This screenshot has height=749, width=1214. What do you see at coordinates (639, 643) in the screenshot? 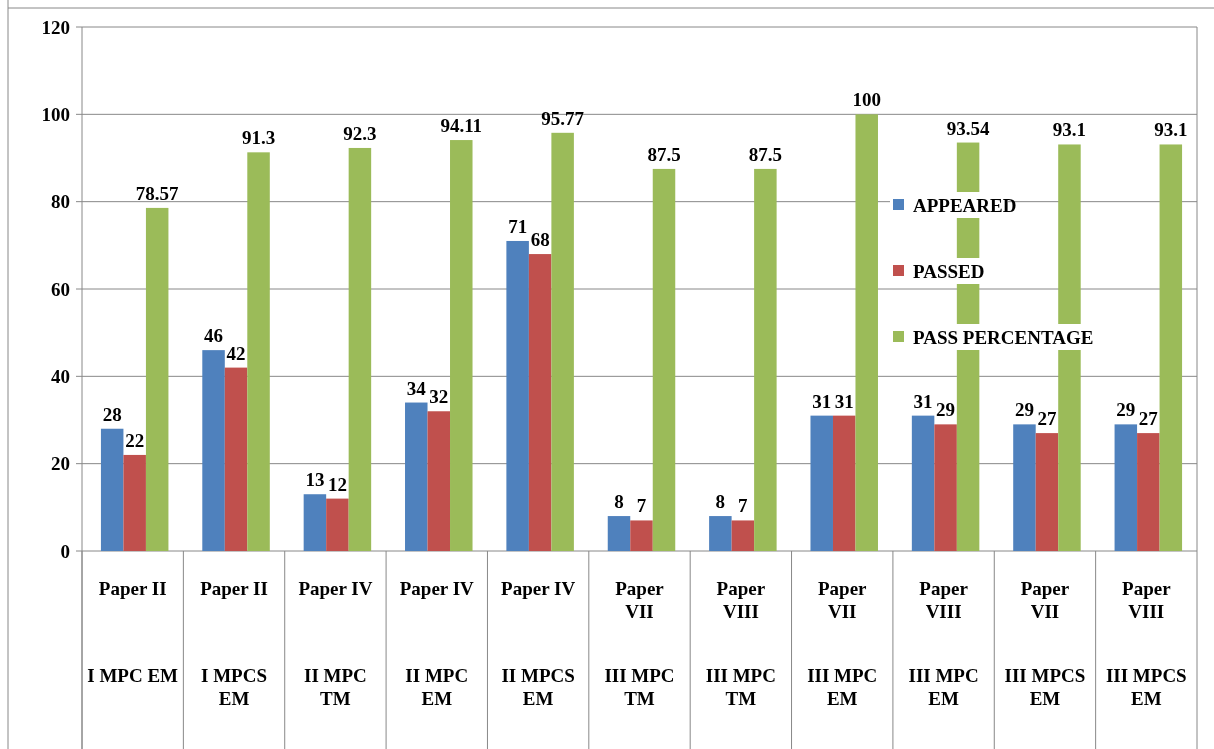
I see `category-label: Paper VII III MPC TM` at bounding box center [639, 643].